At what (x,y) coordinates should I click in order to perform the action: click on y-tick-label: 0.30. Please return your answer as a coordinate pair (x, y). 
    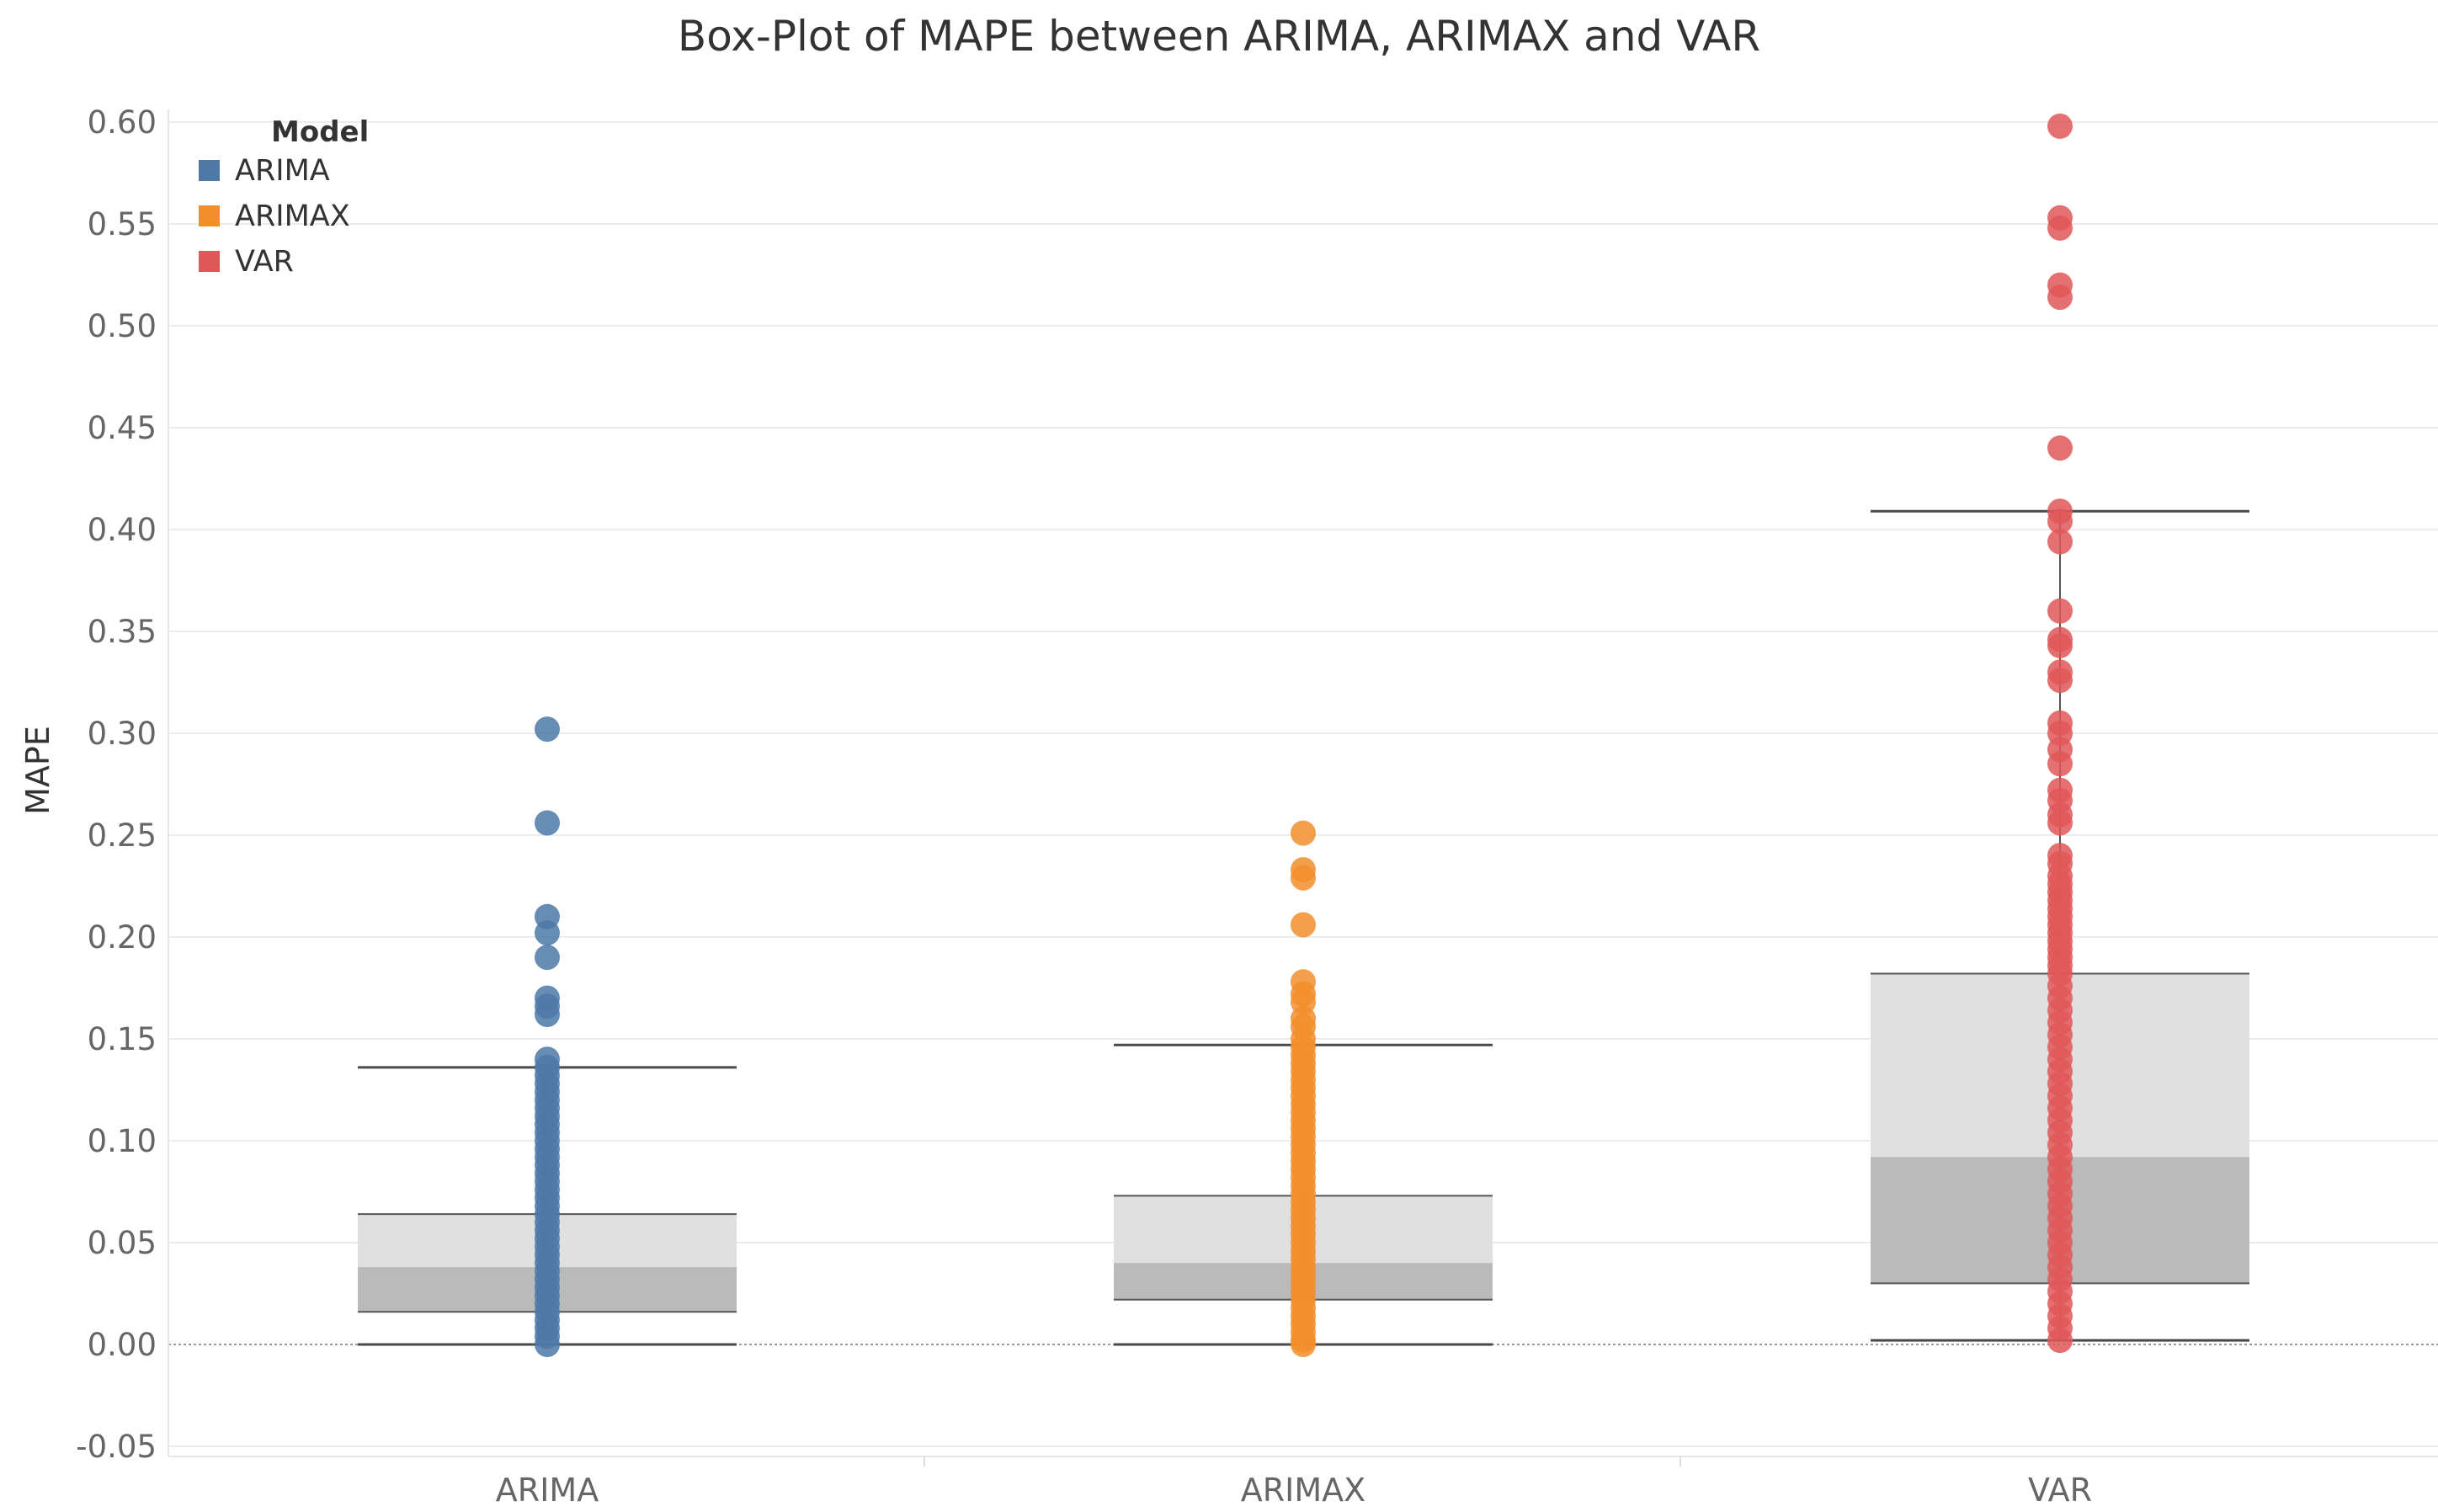
    Looking at the image, I should click on (122, 734).